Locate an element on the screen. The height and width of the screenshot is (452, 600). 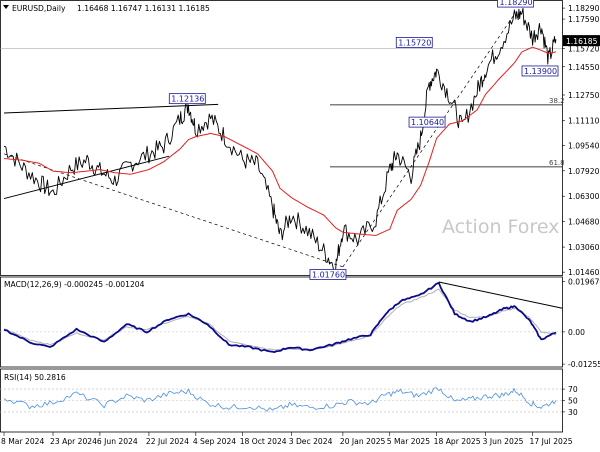
x-tick-label-0: 8 Mar 2024 is located at coordinates (22, 441).